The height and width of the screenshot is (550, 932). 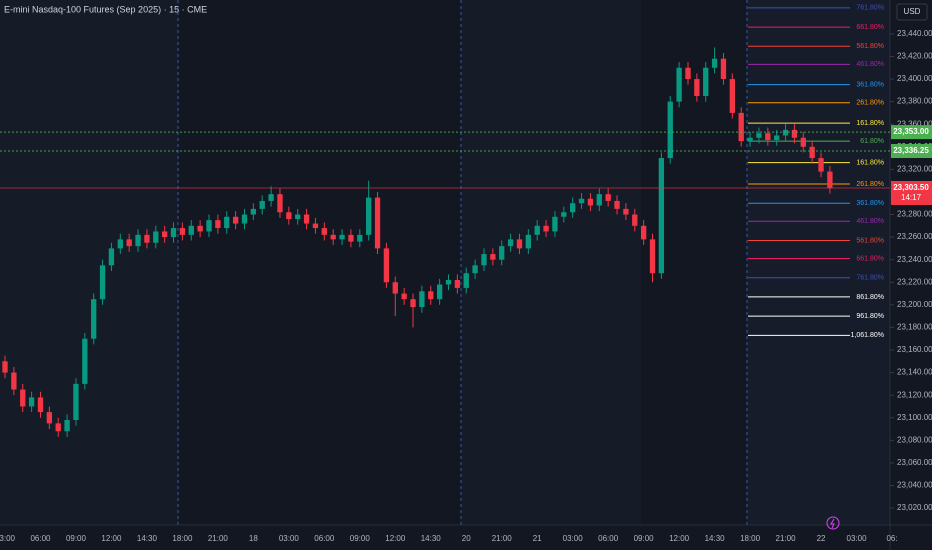 What do you see at coordinates (218, 538) in the screenshot?
I see `x-tick-label: 21:00` at bounding box center [218, 538].